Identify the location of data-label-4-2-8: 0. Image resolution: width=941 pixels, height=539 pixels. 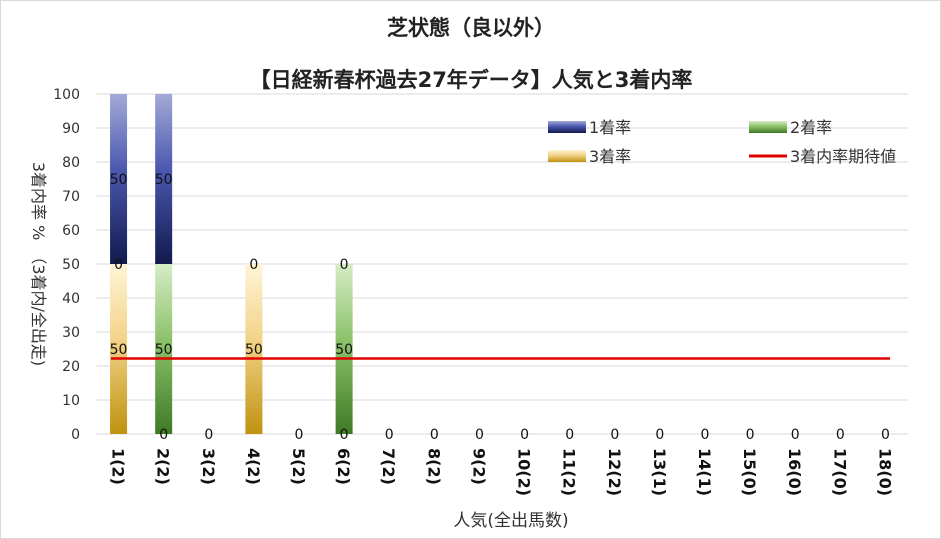
(253, 265).